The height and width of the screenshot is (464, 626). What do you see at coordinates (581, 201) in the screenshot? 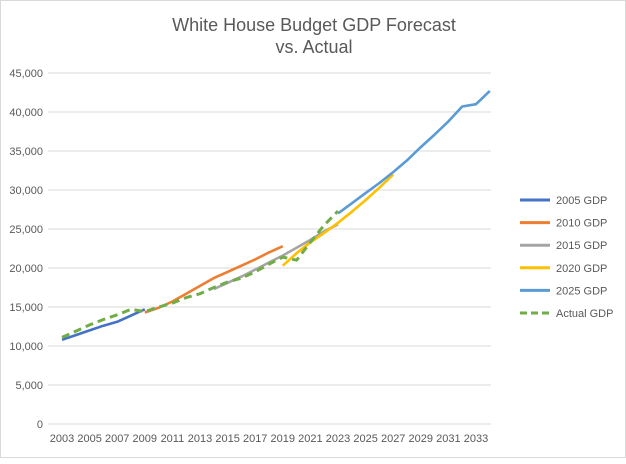
I see `legend-label: 2005 GDP` at bounding box center [581, 201].